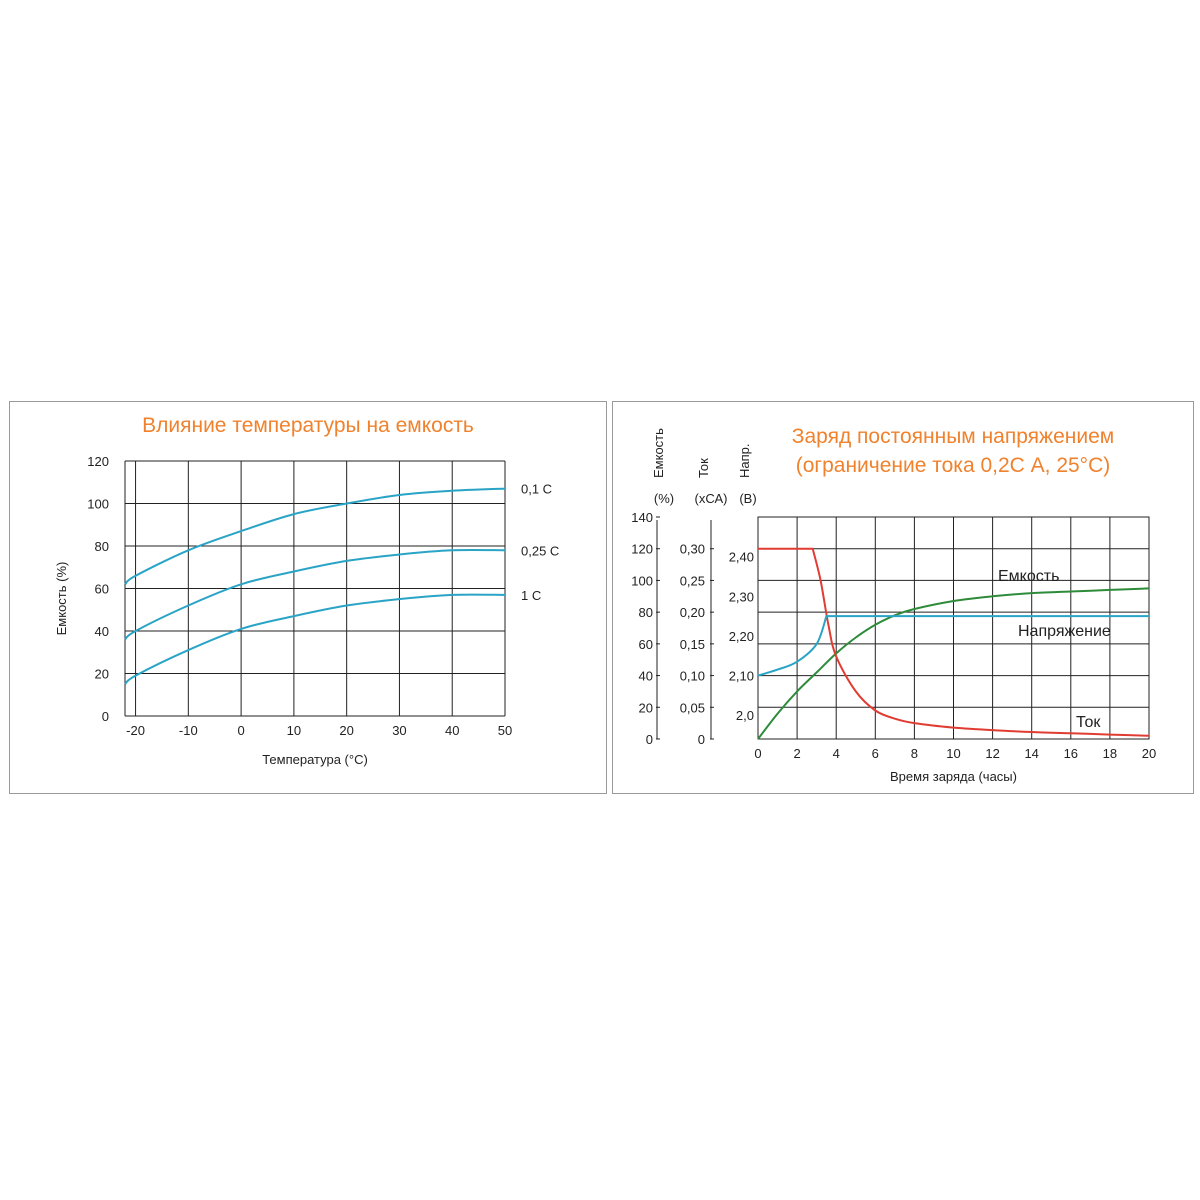  Describe the element at coordinates (1064, 631) in the screenshot. I see `series-label: Напряжение` at that location.